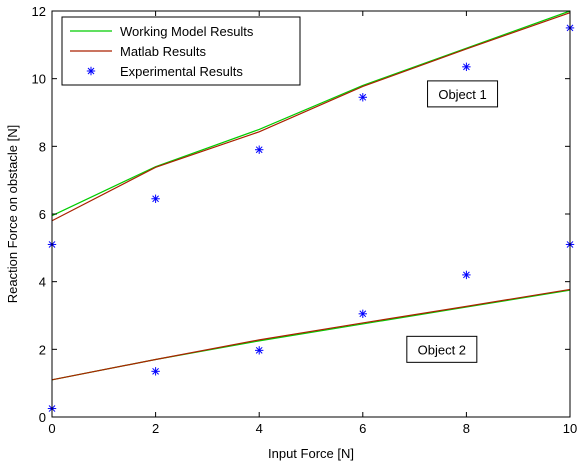 This screenshot has height=464, width=577. Describe the element at coordinates (51, 428) in the screenshot. I see `x-tick-label: 0` at that location.